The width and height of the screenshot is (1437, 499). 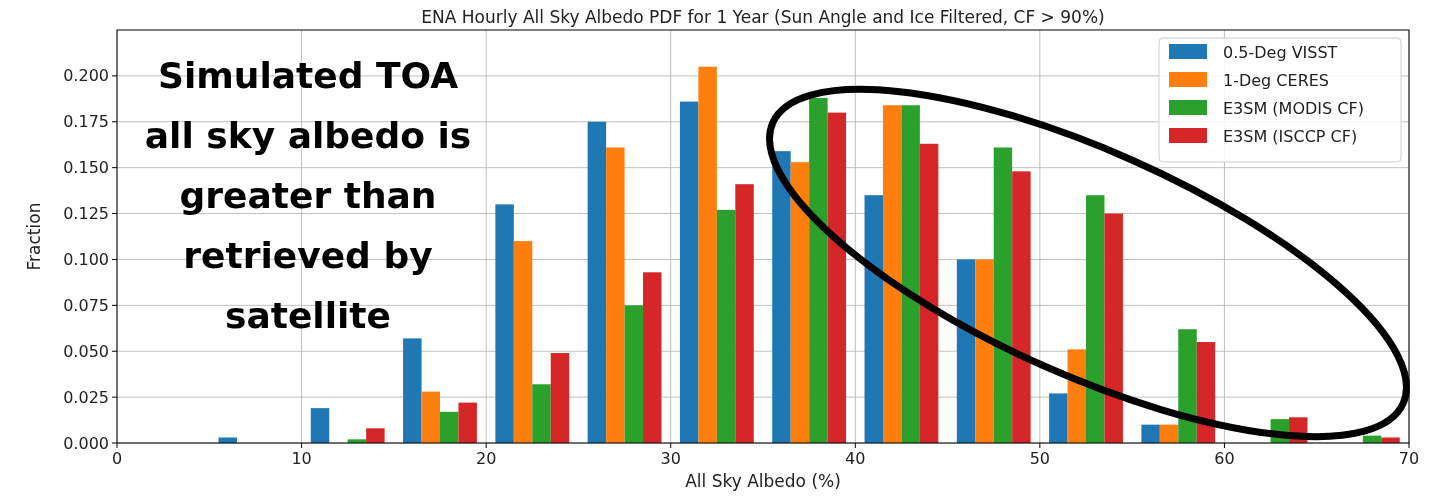 What do you see at coordinates (1280, 52) in the screenshot?
I see `legend-label: 0.5-Deg VISST` at bounding box center [1280, 52].